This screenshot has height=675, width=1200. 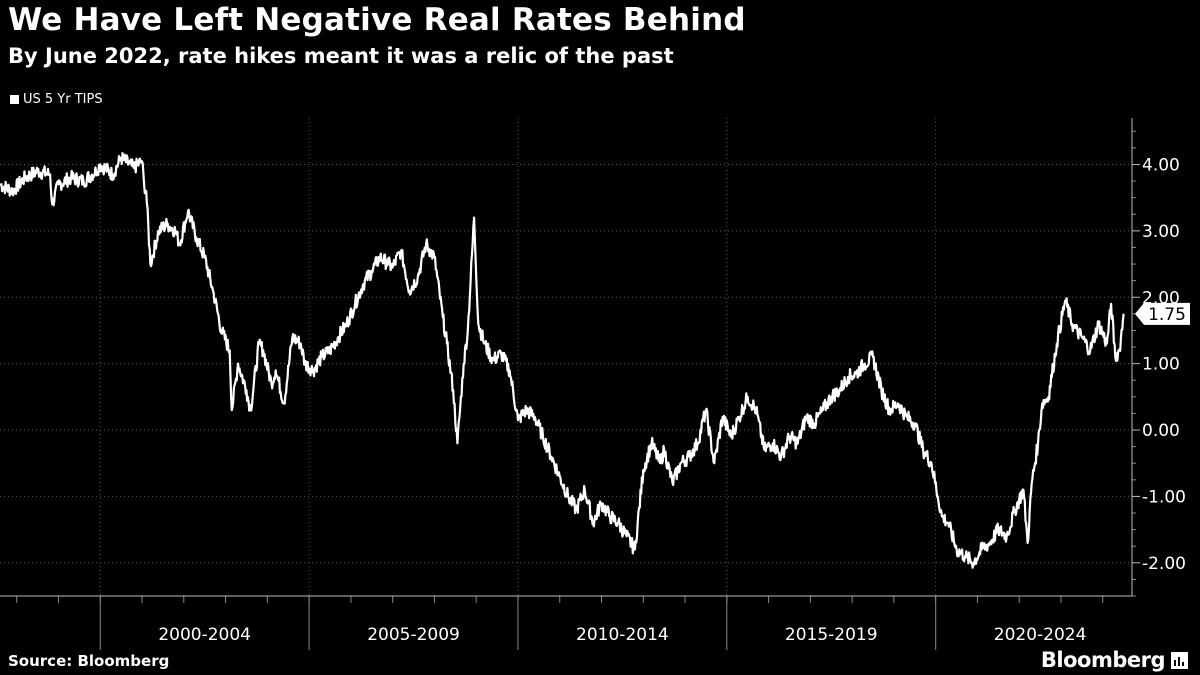 What do you see at coordinates (1164, 497) in the screenshot?
I see `y-tick-label: -1.00` at bounding box center [1164, 497].